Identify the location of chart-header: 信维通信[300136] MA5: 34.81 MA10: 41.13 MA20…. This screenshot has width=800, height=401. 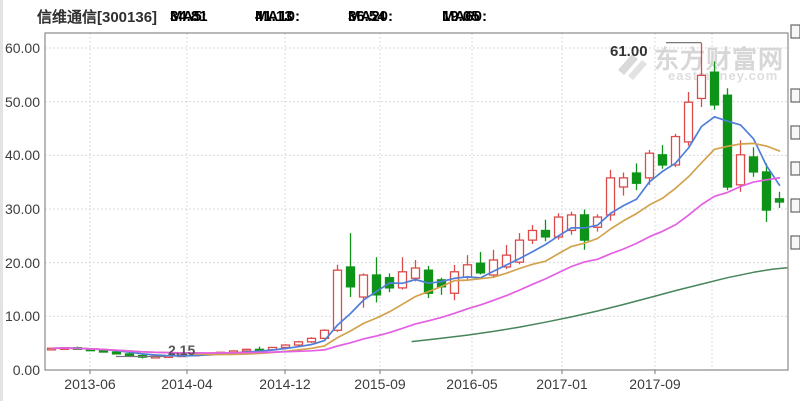
(400, 16).